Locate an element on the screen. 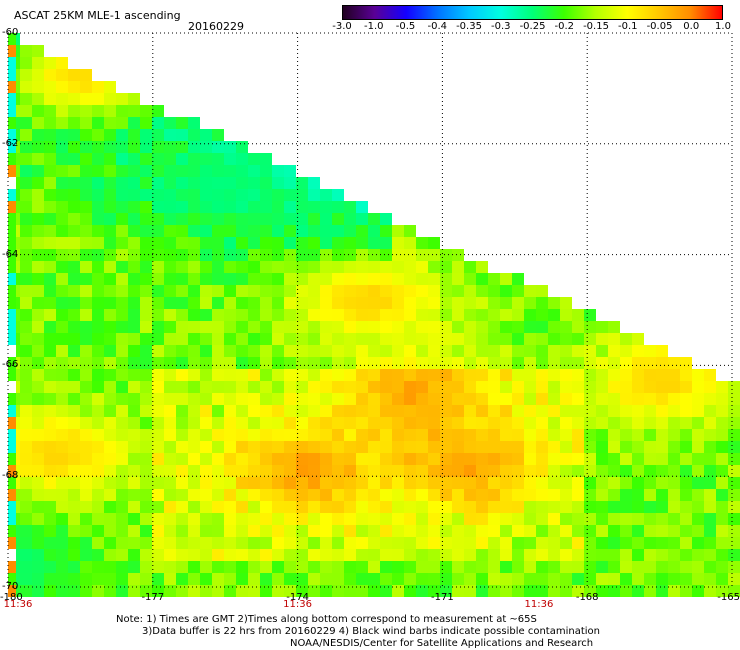 Image resolution: width=740 pixels, height=650 pixels. heatmap-edge-cell is located at coordinates (12, 183).